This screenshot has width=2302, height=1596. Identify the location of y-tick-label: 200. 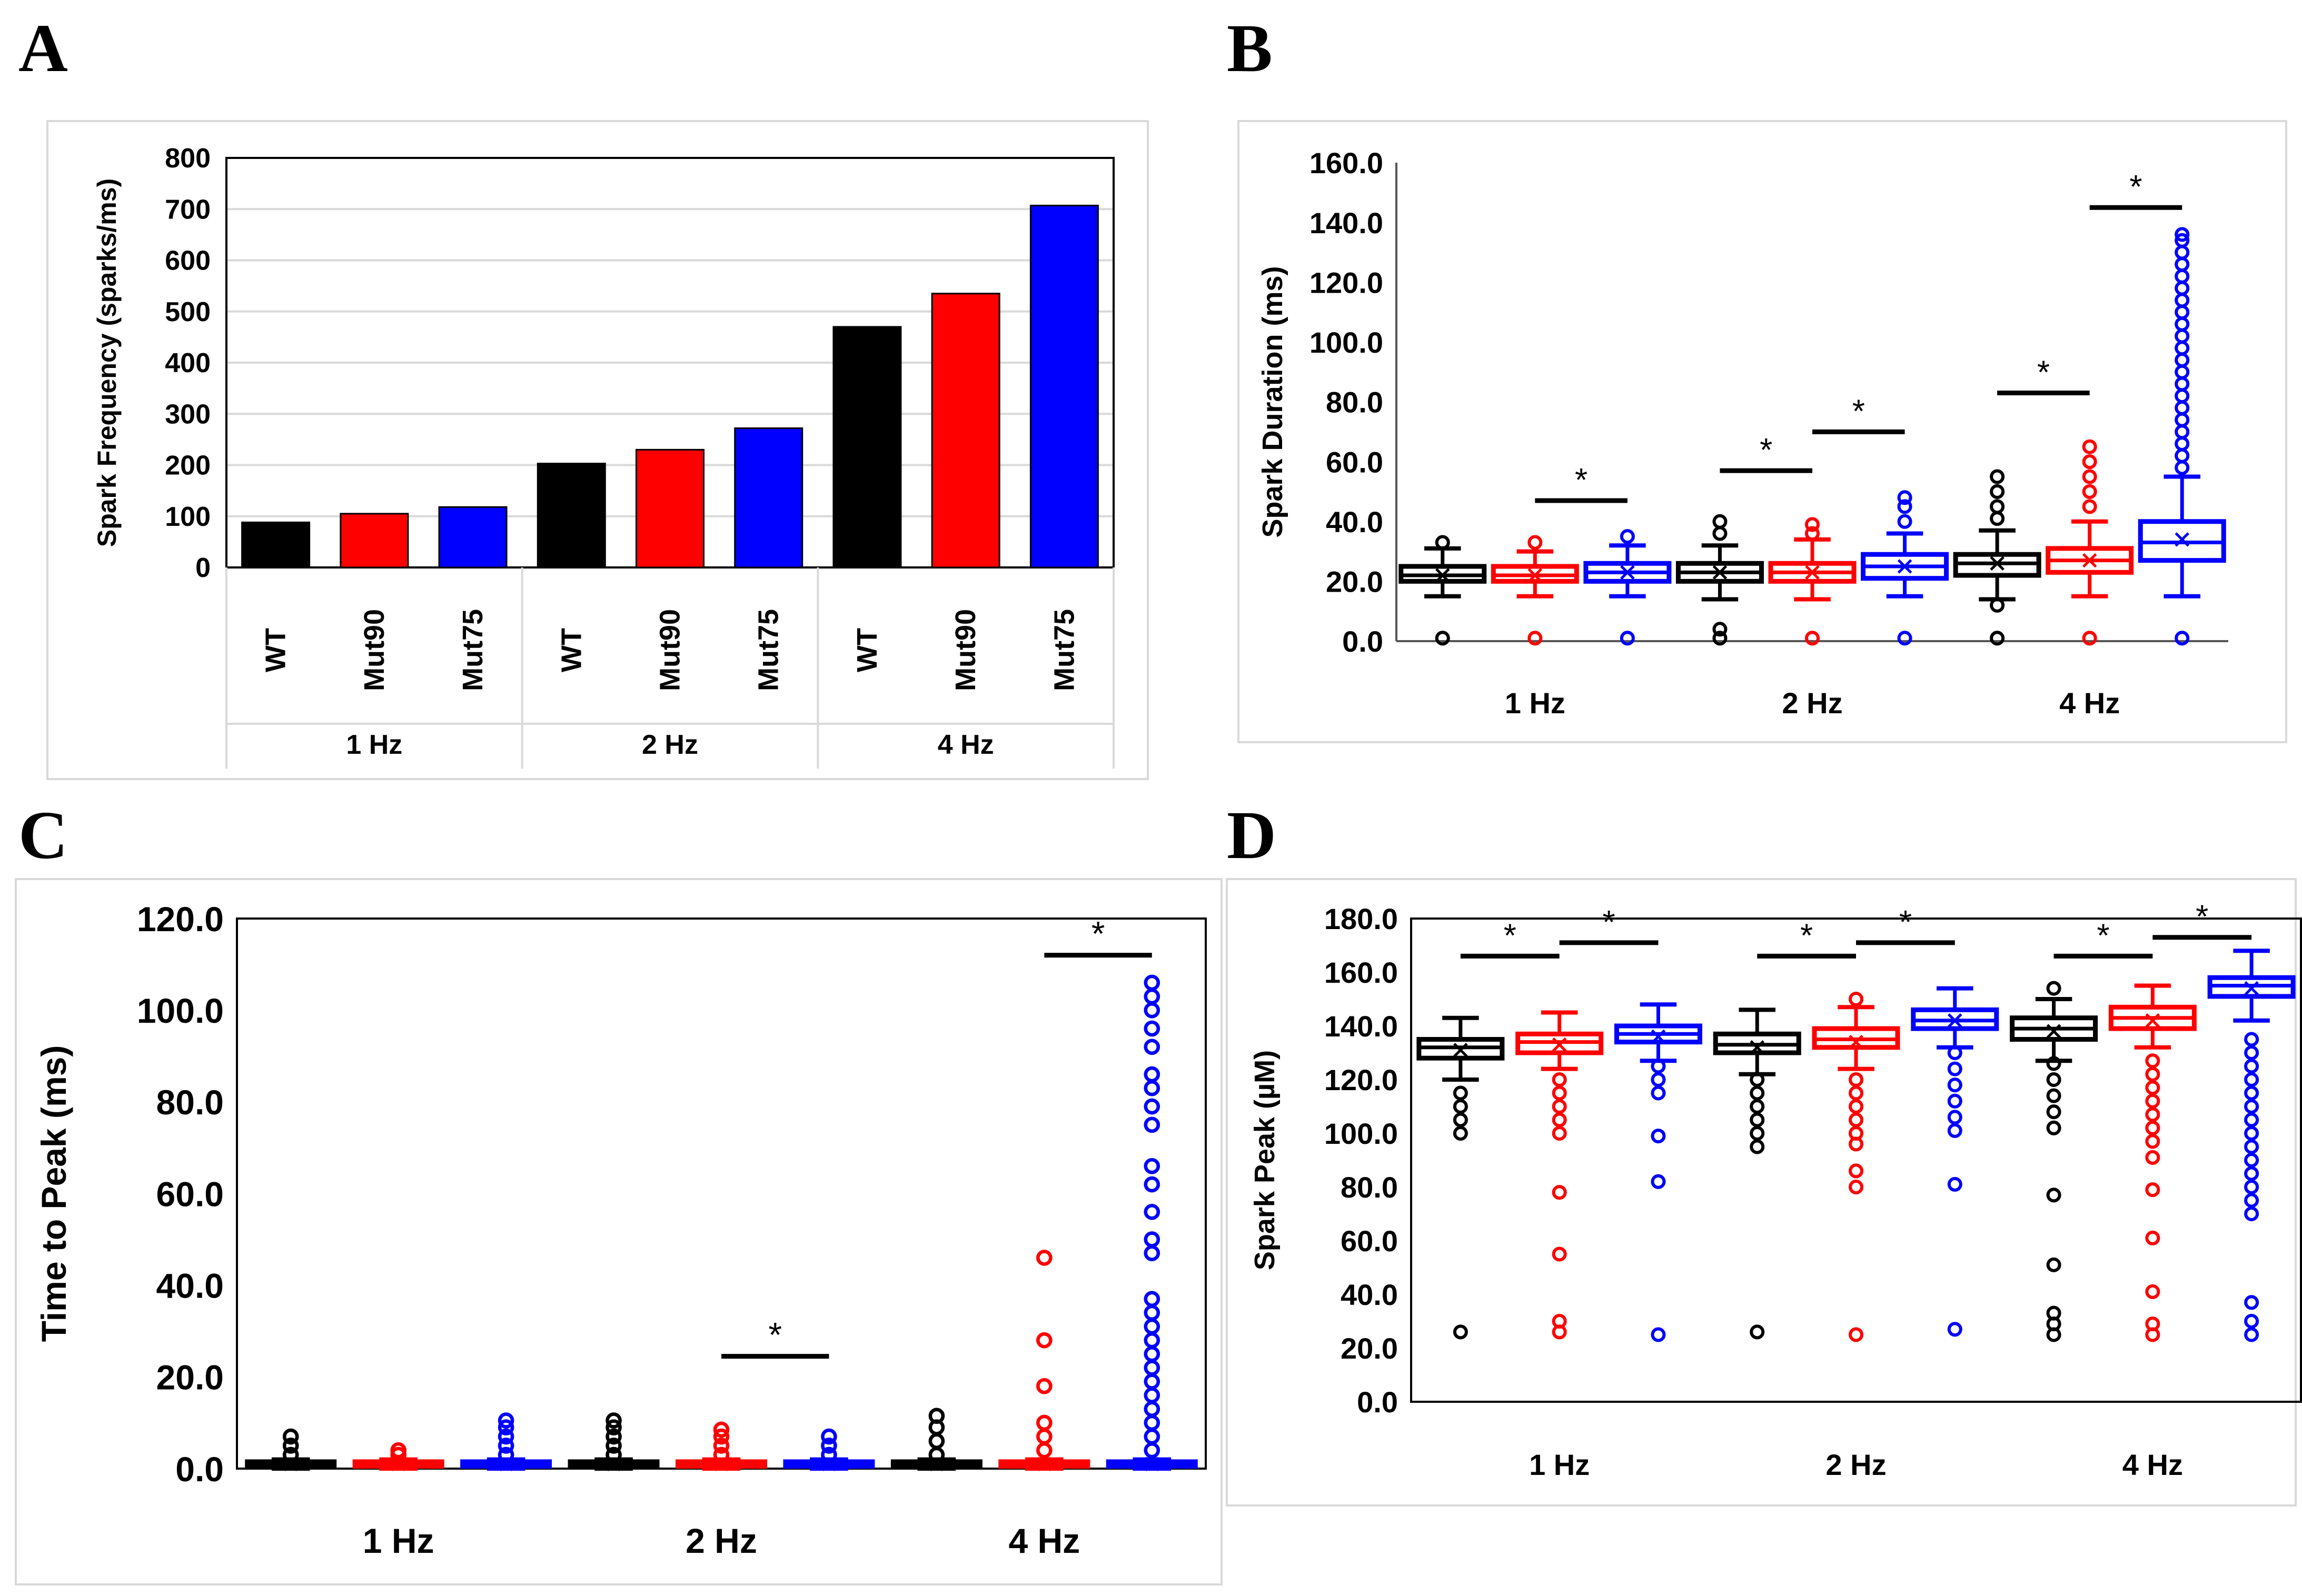
(188, 466).